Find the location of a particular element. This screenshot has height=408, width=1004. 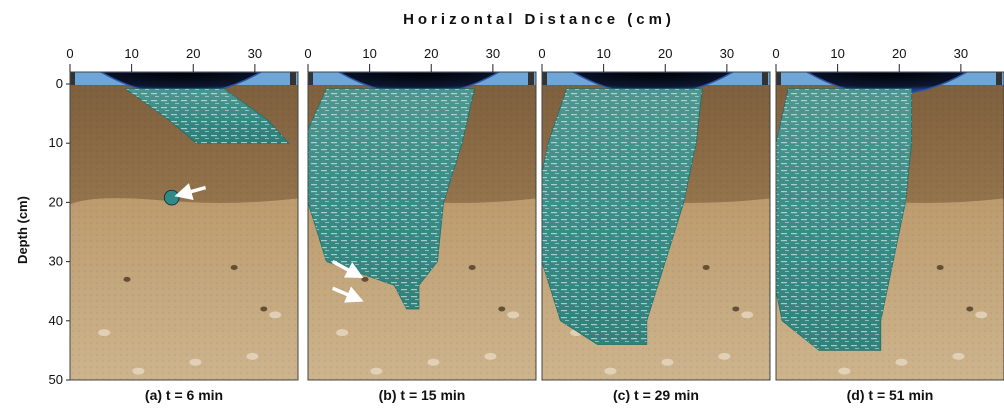

panel-caption: (a) t = 6 min is located at coordinates (184, 395).